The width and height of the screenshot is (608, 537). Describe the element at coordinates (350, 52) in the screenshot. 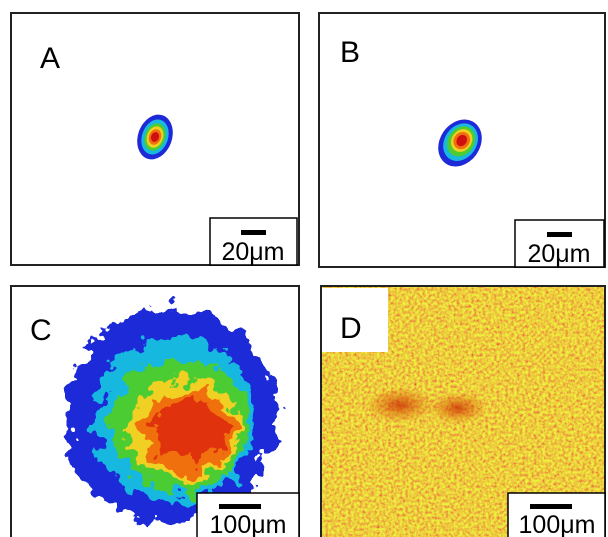

I see `panel-label: B` at that location.